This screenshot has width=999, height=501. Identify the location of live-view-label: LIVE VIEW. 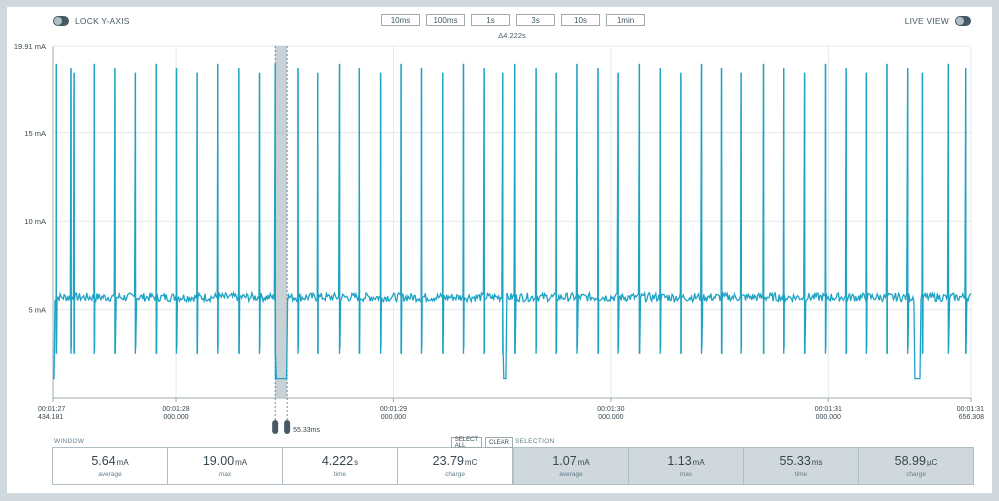
(926, 21).